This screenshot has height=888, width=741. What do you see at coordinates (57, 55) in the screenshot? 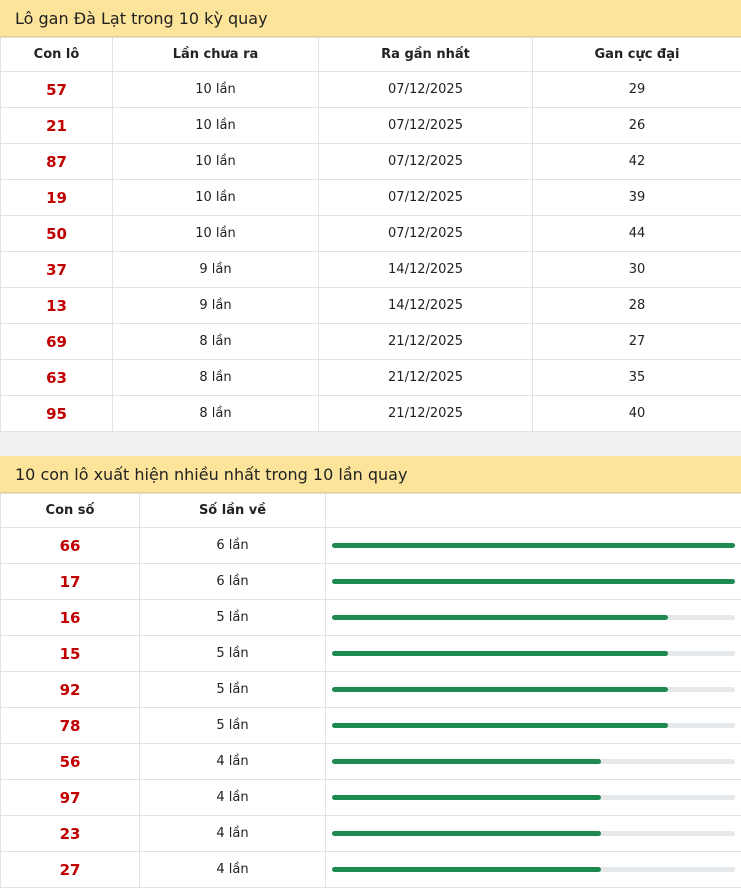
I see `column-header: Con lô` at bounding box center [57, 55].